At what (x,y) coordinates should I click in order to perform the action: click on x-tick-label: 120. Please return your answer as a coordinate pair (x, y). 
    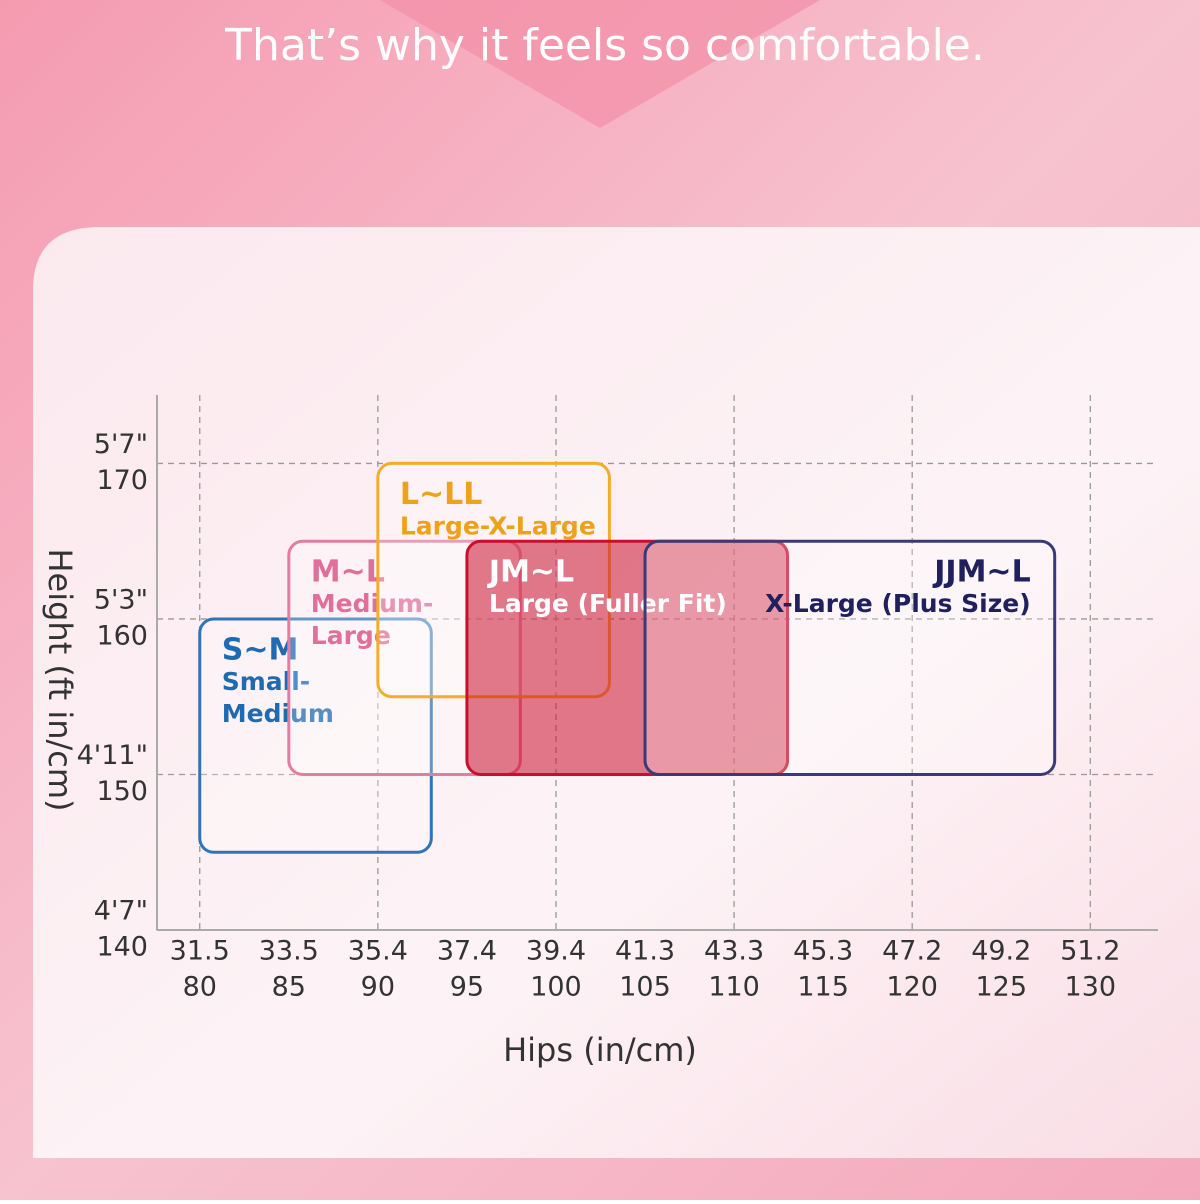
    Looking at the image, I should click on (912, 987).